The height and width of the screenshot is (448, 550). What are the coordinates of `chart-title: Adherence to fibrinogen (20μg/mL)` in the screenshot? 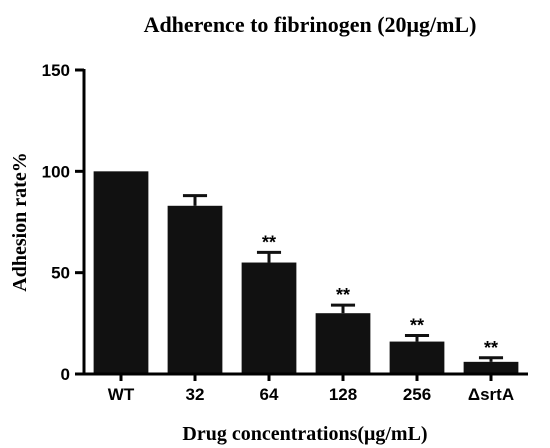 It's located at (310, 24).